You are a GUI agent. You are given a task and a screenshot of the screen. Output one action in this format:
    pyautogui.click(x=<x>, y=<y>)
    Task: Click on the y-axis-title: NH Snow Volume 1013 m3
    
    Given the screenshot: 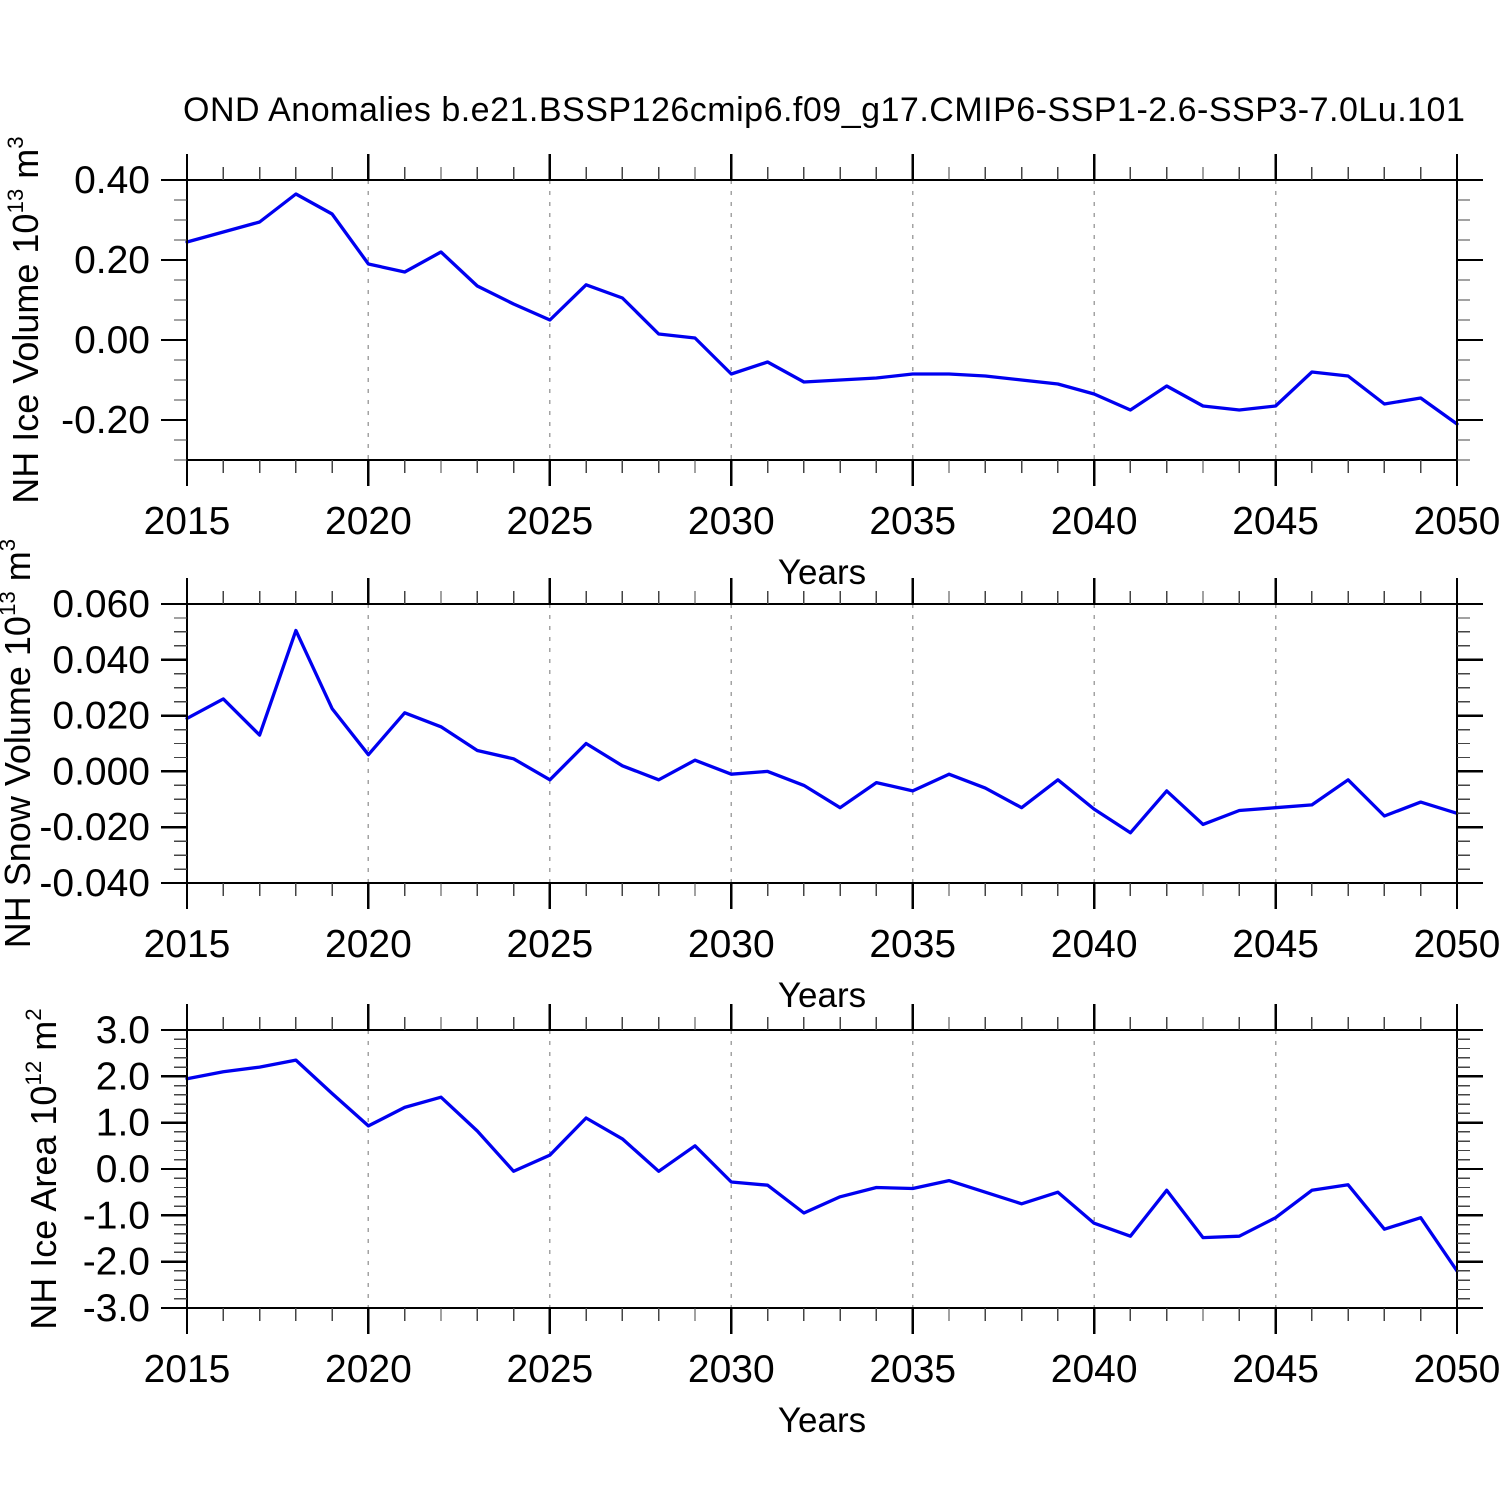 What is the action you would take?
    pyautogui.click(x=19, y=743)
    